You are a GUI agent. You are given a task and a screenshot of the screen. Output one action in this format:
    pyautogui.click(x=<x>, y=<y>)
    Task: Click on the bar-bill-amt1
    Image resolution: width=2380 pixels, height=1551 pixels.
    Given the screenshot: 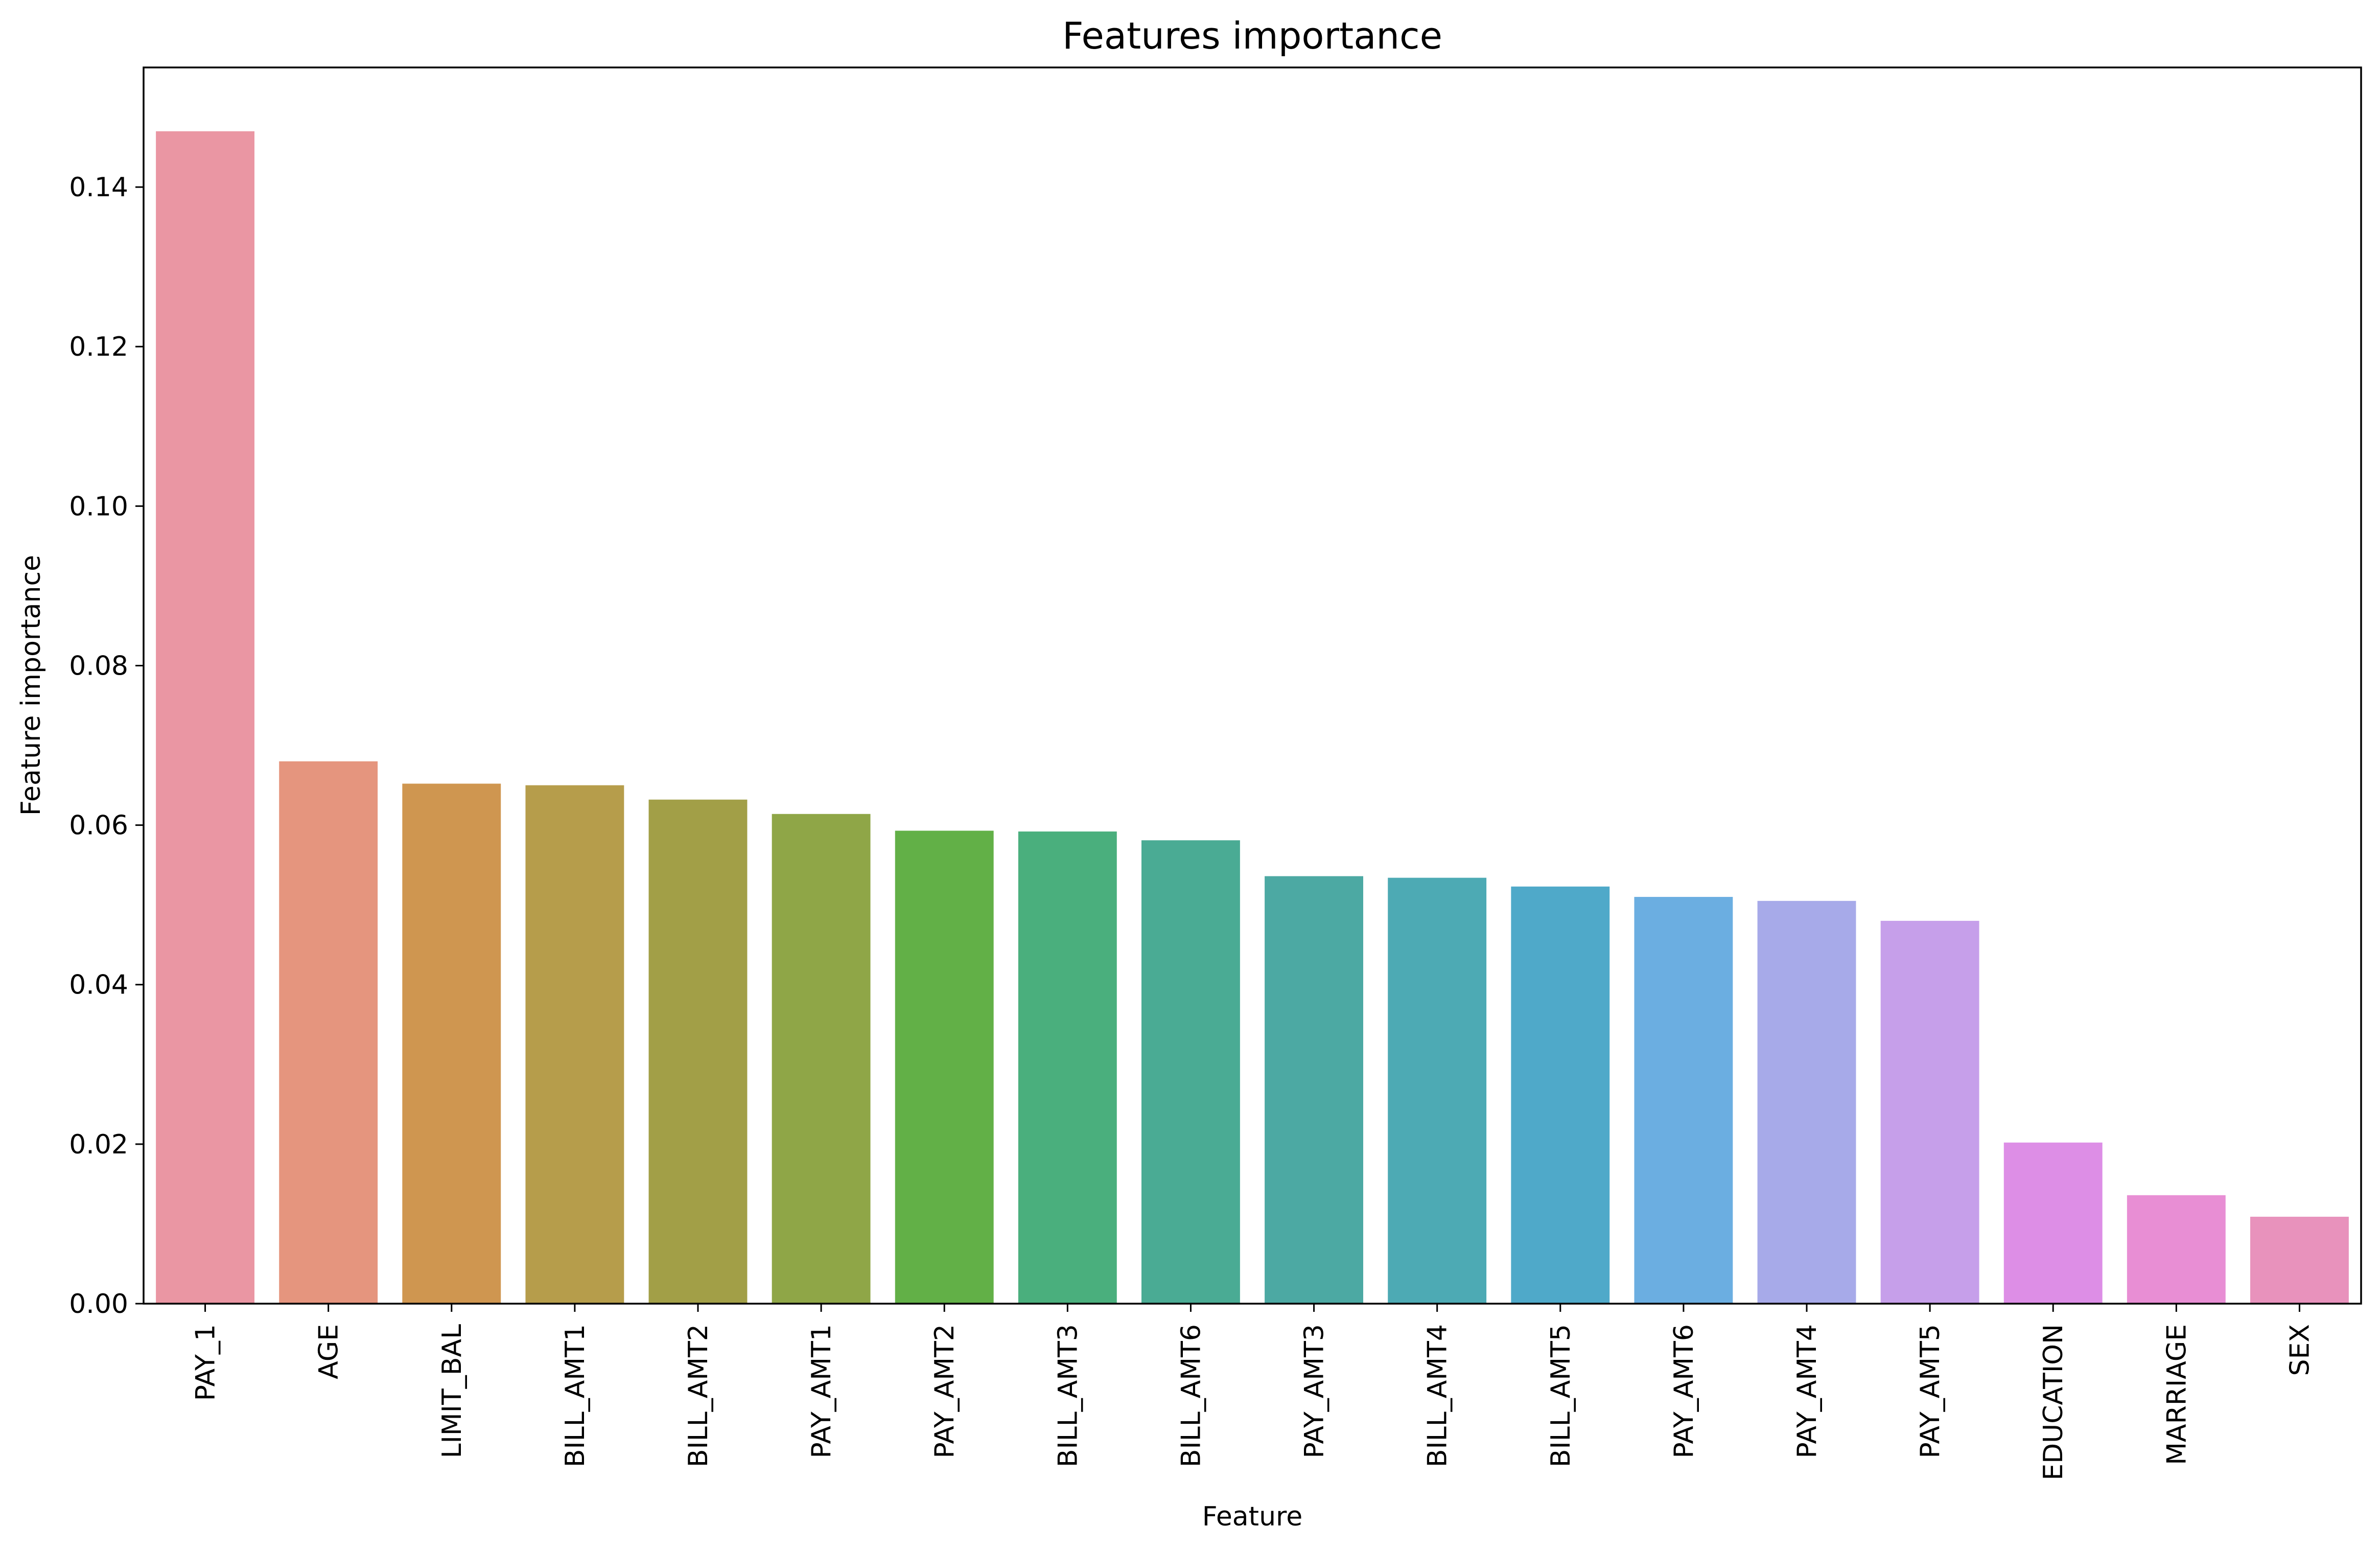 What is the action you would take?
    pyautogui.click(x=574, y=1044)
    